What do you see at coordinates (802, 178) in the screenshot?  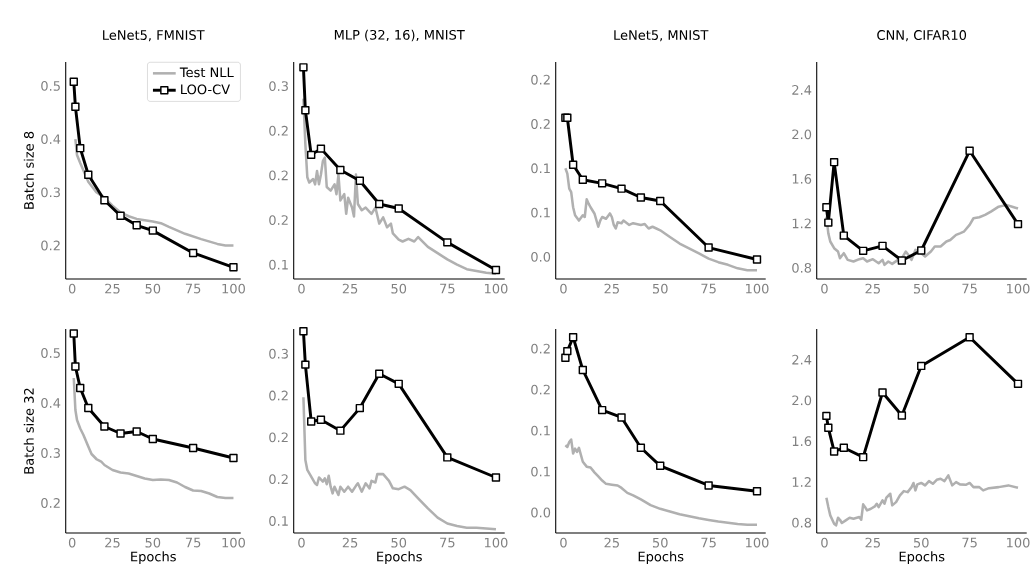 I see `y-tick-label: 1.6` at bounding box center [802, 178].